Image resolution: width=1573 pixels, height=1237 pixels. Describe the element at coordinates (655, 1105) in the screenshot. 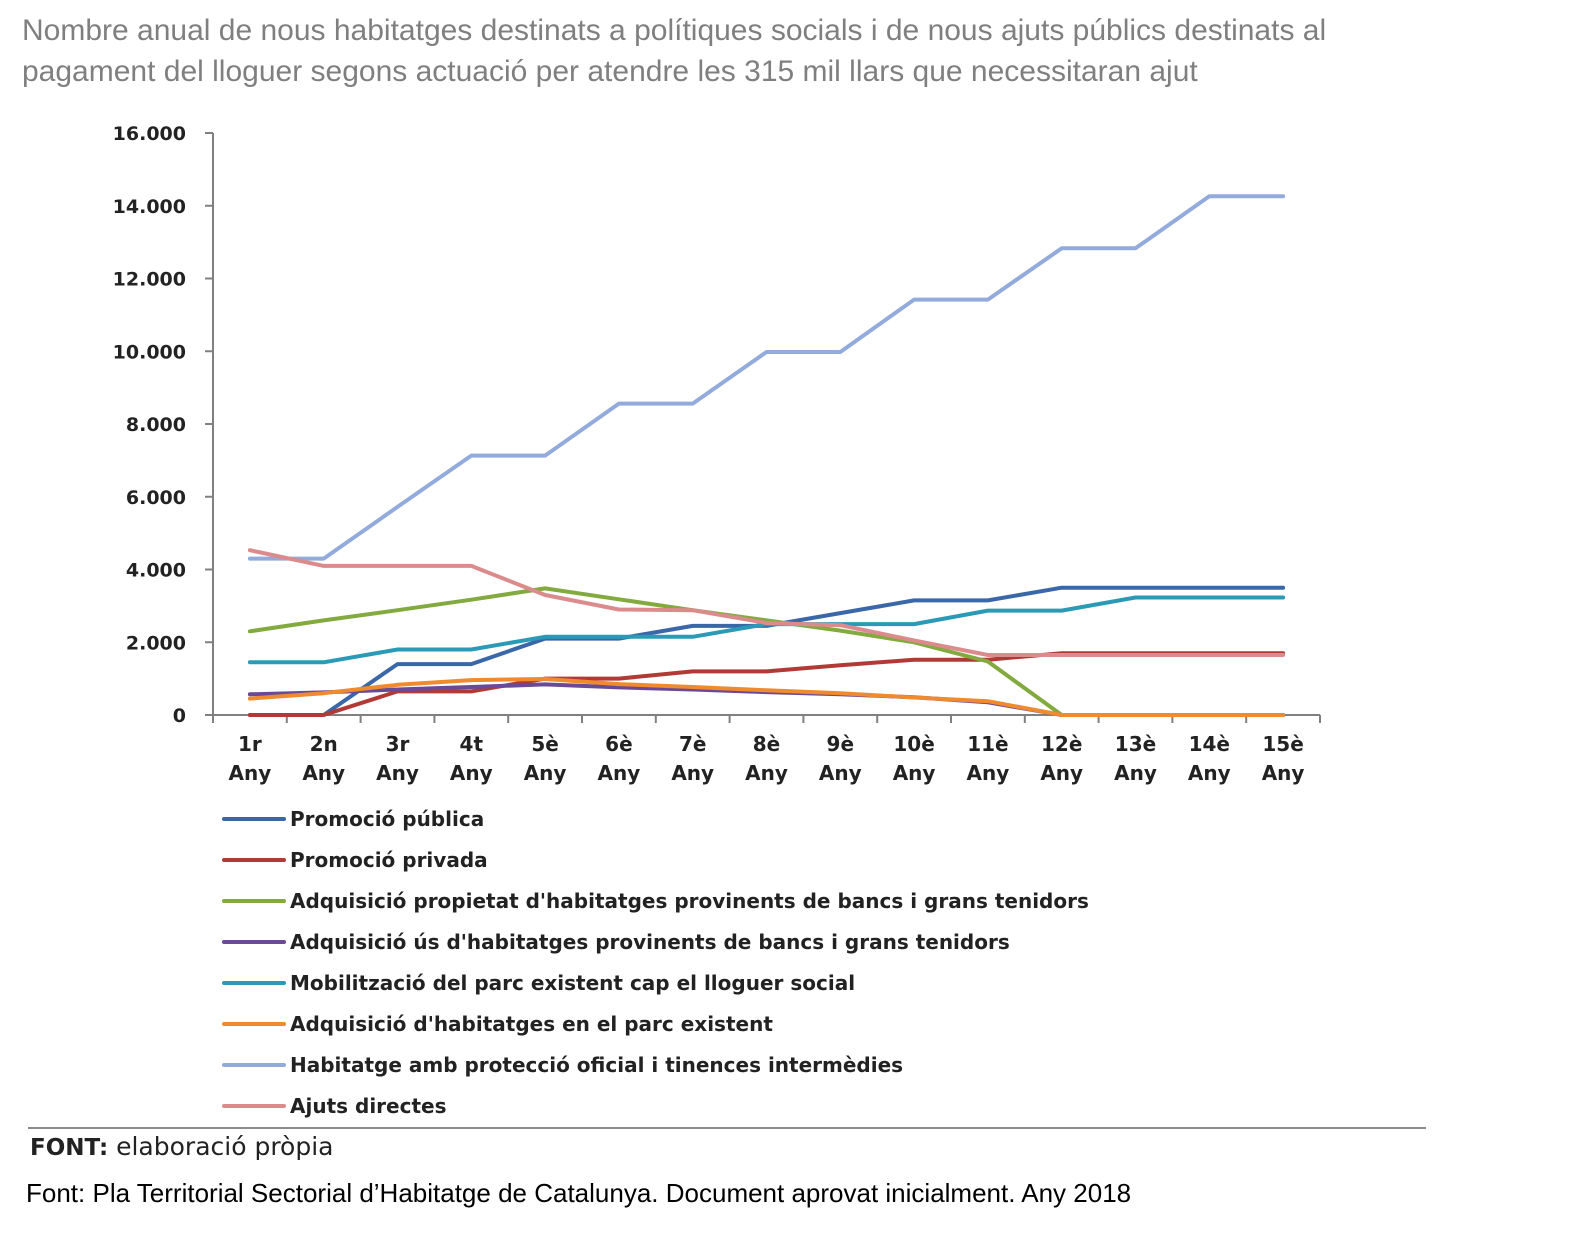

I see `legend-item: Ajuts directes` at that location.